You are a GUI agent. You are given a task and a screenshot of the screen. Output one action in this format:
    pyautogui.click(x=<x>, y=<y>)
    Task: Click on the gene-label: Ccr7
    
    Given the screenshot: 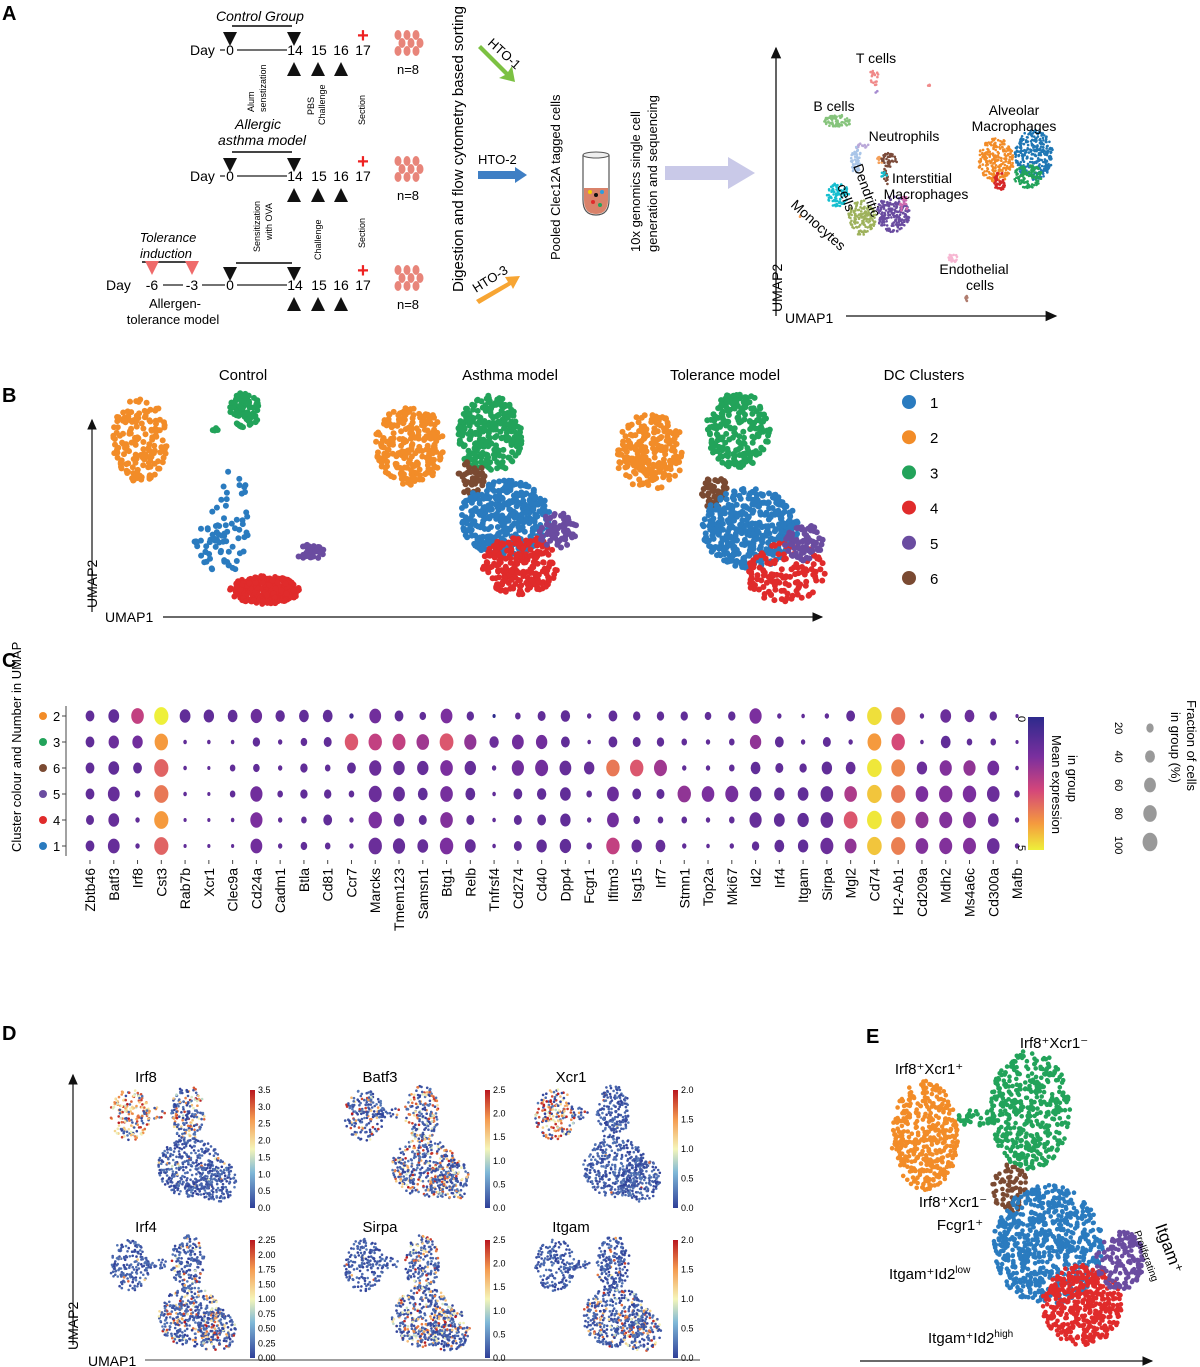 What is the action you would take?
    pyautogui.click(x=351, y=883)
    